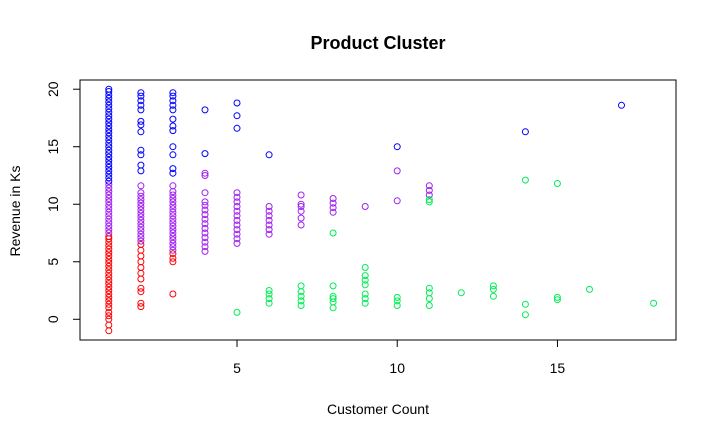  What do you see at coordinates (53, 204) in the screenshot?
I see `y-tick-label: 10` at bounding box center [53, 204].